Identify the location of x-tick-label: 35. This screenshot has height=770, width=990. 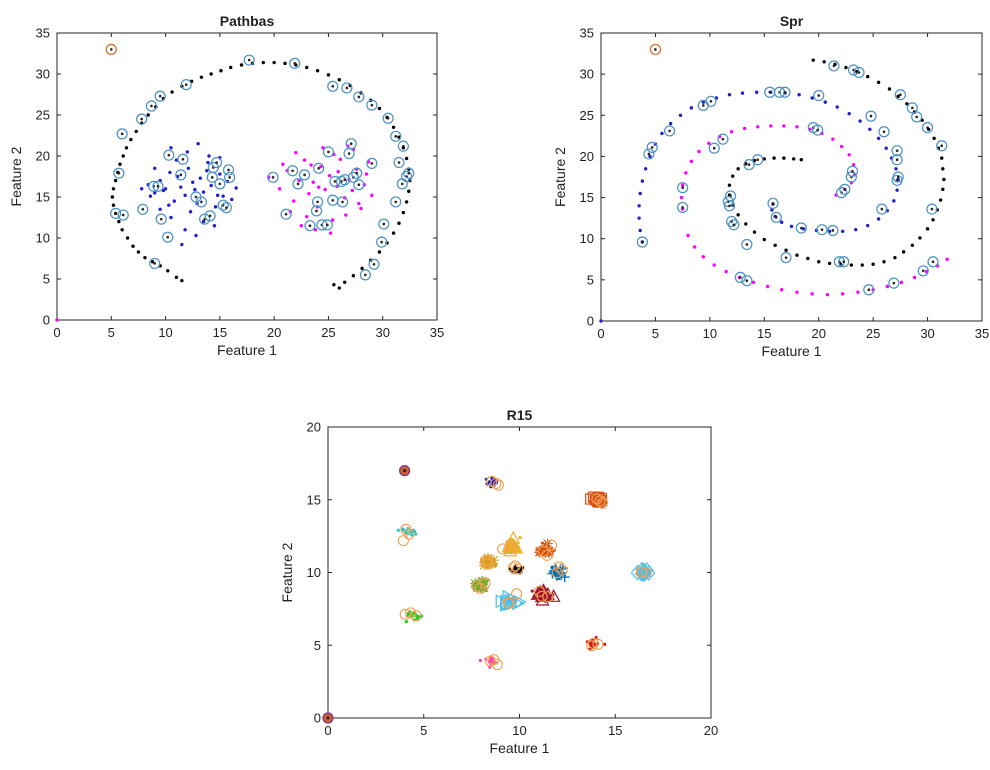
(982, 333).